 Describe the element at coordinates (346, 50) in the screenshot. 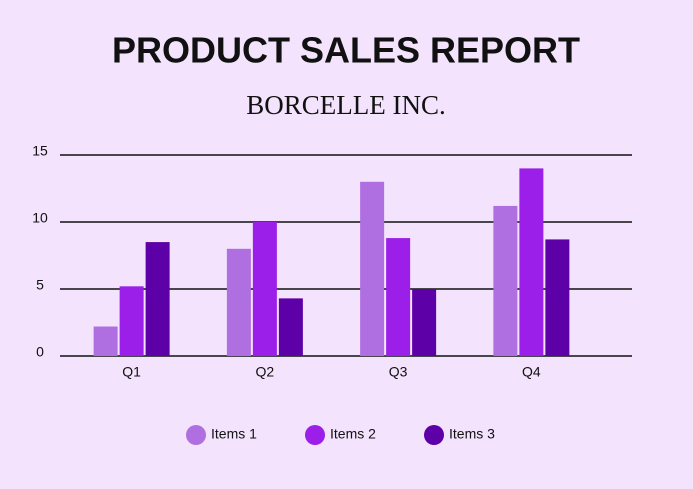

I see `chart-title: PRODUCT SALES REPORT` at that location.